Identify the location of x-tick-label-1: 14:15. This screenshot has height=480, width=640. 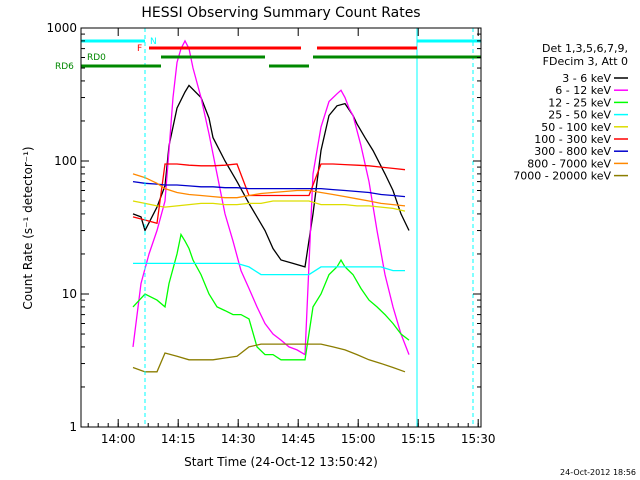
(178, 439).